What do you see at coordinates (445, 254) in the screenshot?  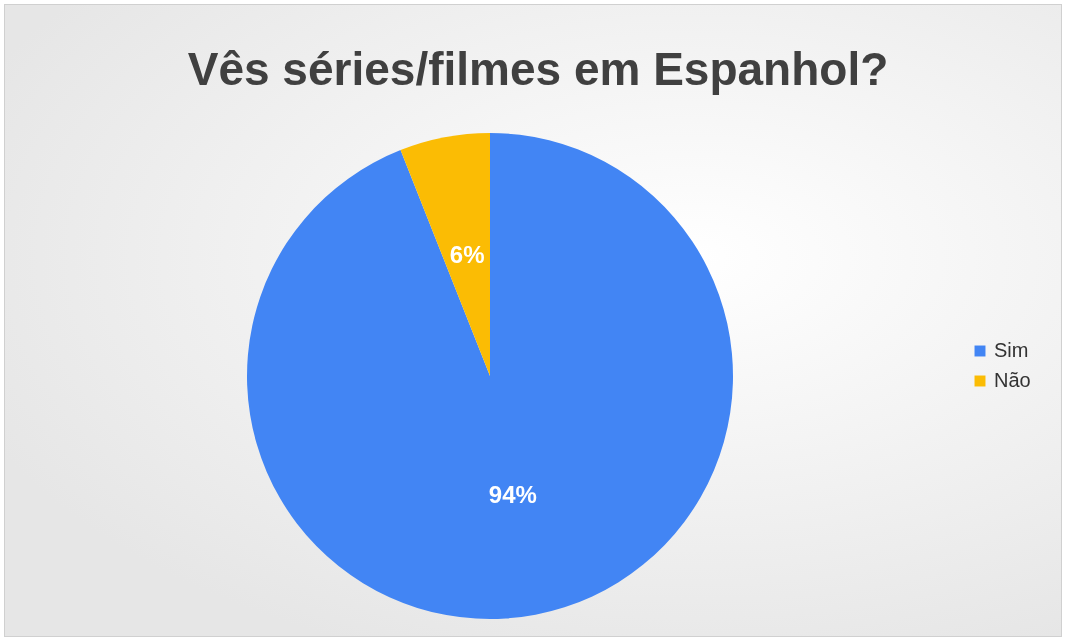 I see `pie-slice` at bounding box center [445, 254].